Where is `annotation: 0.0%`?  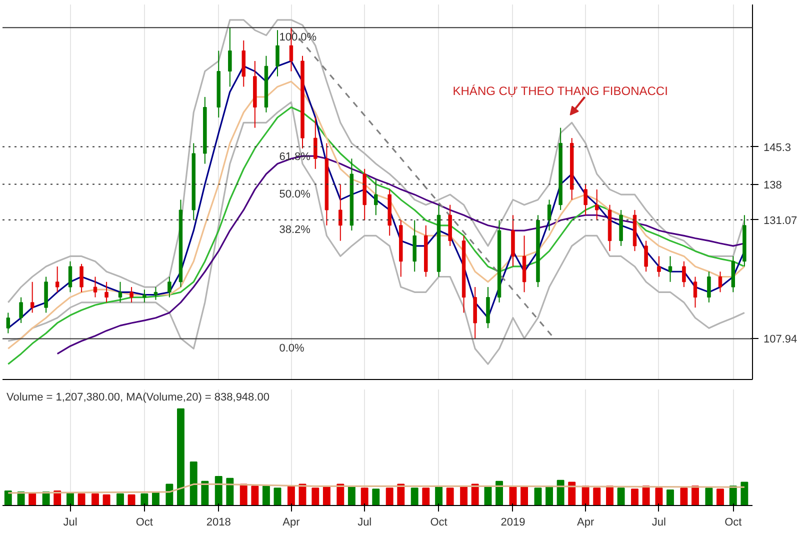
annotation: 0.0% is located at coordinates (291, 348).